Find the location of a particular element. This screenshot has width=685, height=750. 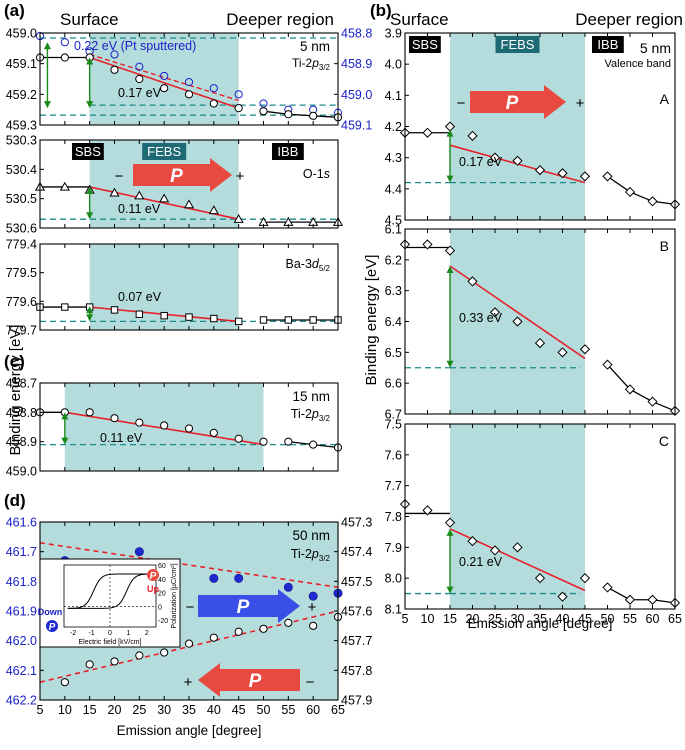

annotation-pt-sputtered: 0.22 eV (Pt sputtered) is located at coordinates (135, 46).